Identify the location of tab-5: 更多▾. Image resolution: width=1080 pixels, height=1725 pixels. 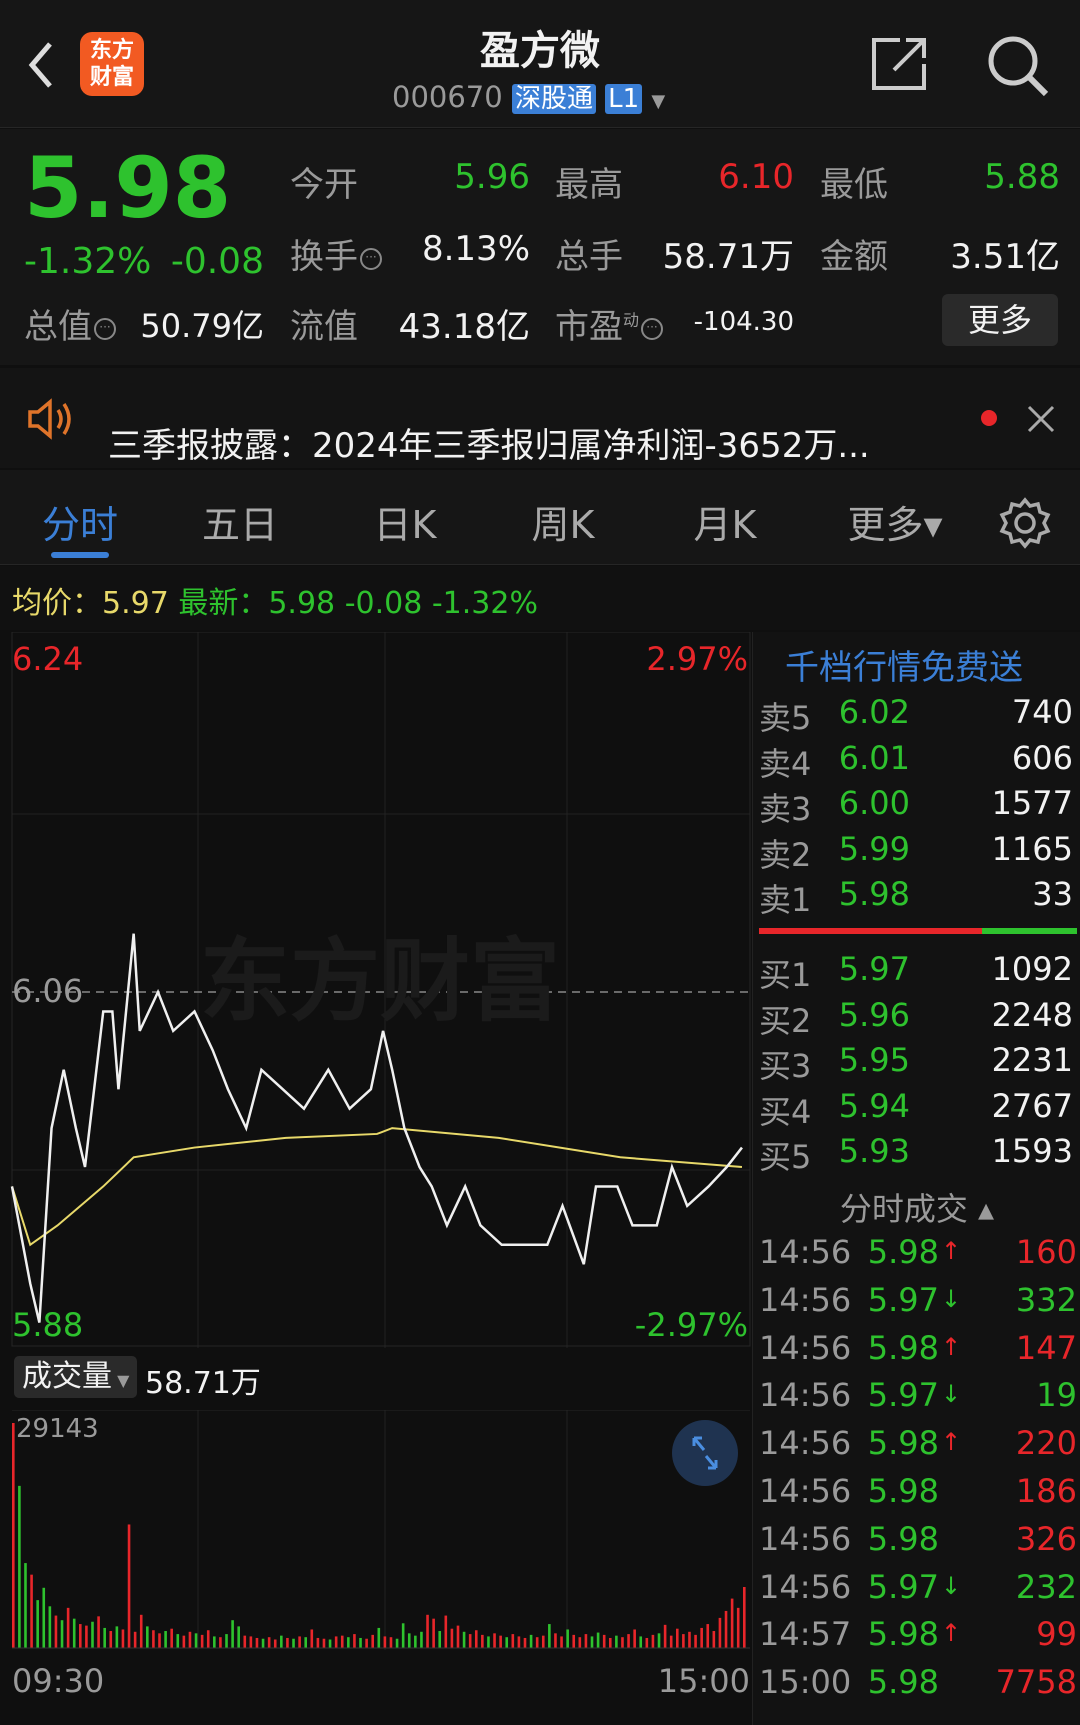
(895, 525).